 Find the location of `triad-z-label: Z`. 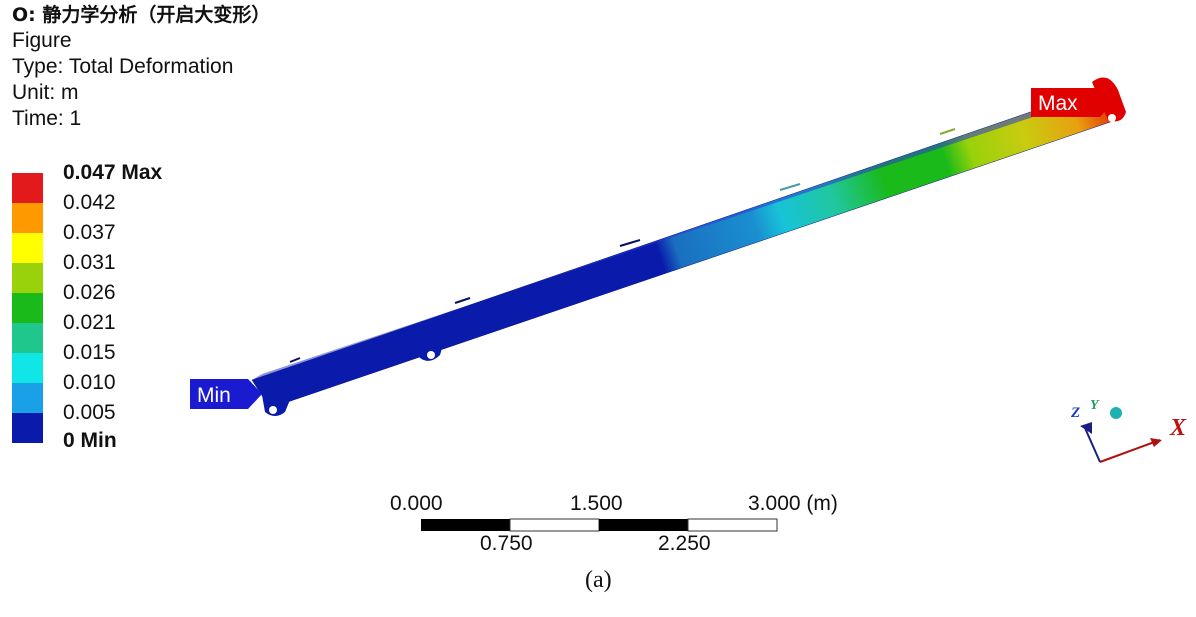

triad-z-label: Z is located at coordinates (1076, 413).